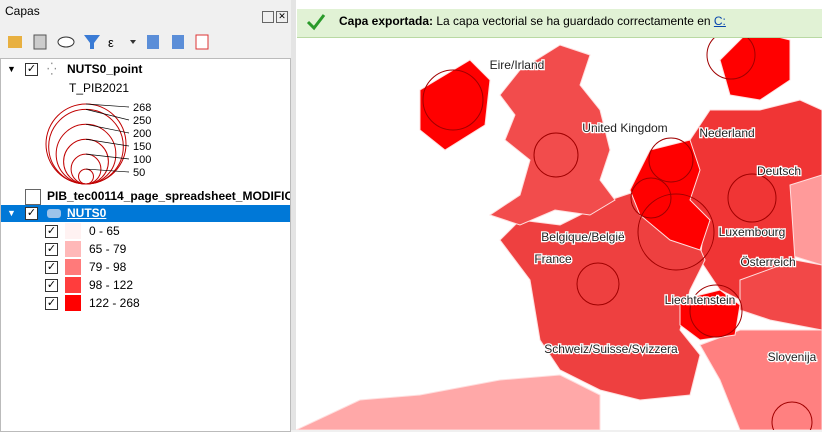 The image size is (822, 432). I want to click on float-button, so click(268, 17).